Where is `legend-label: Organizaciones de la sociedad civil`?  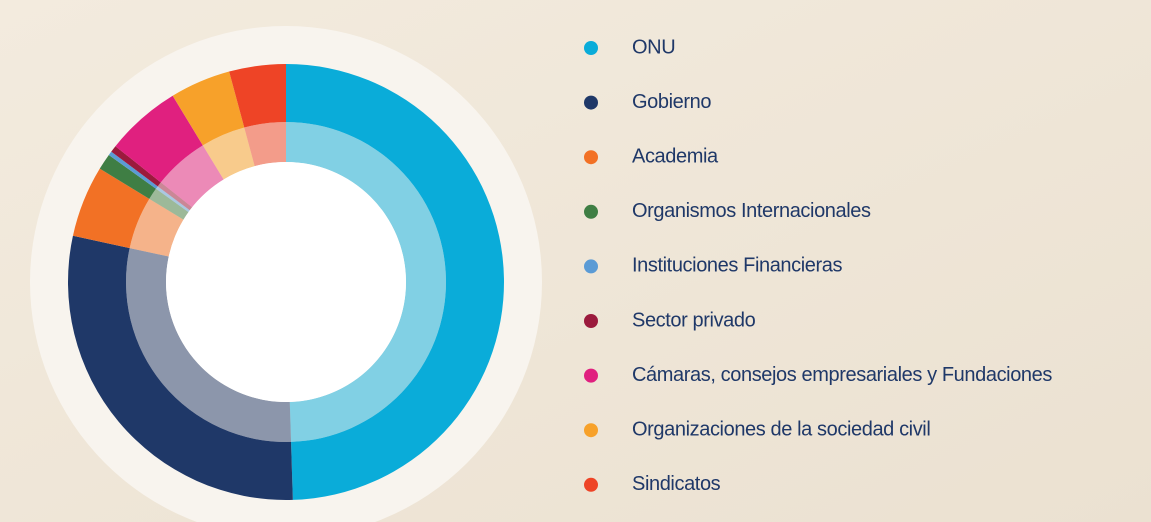 legend-label: Organizaciones de la sociedad civil is located at coordinates (781, 429).